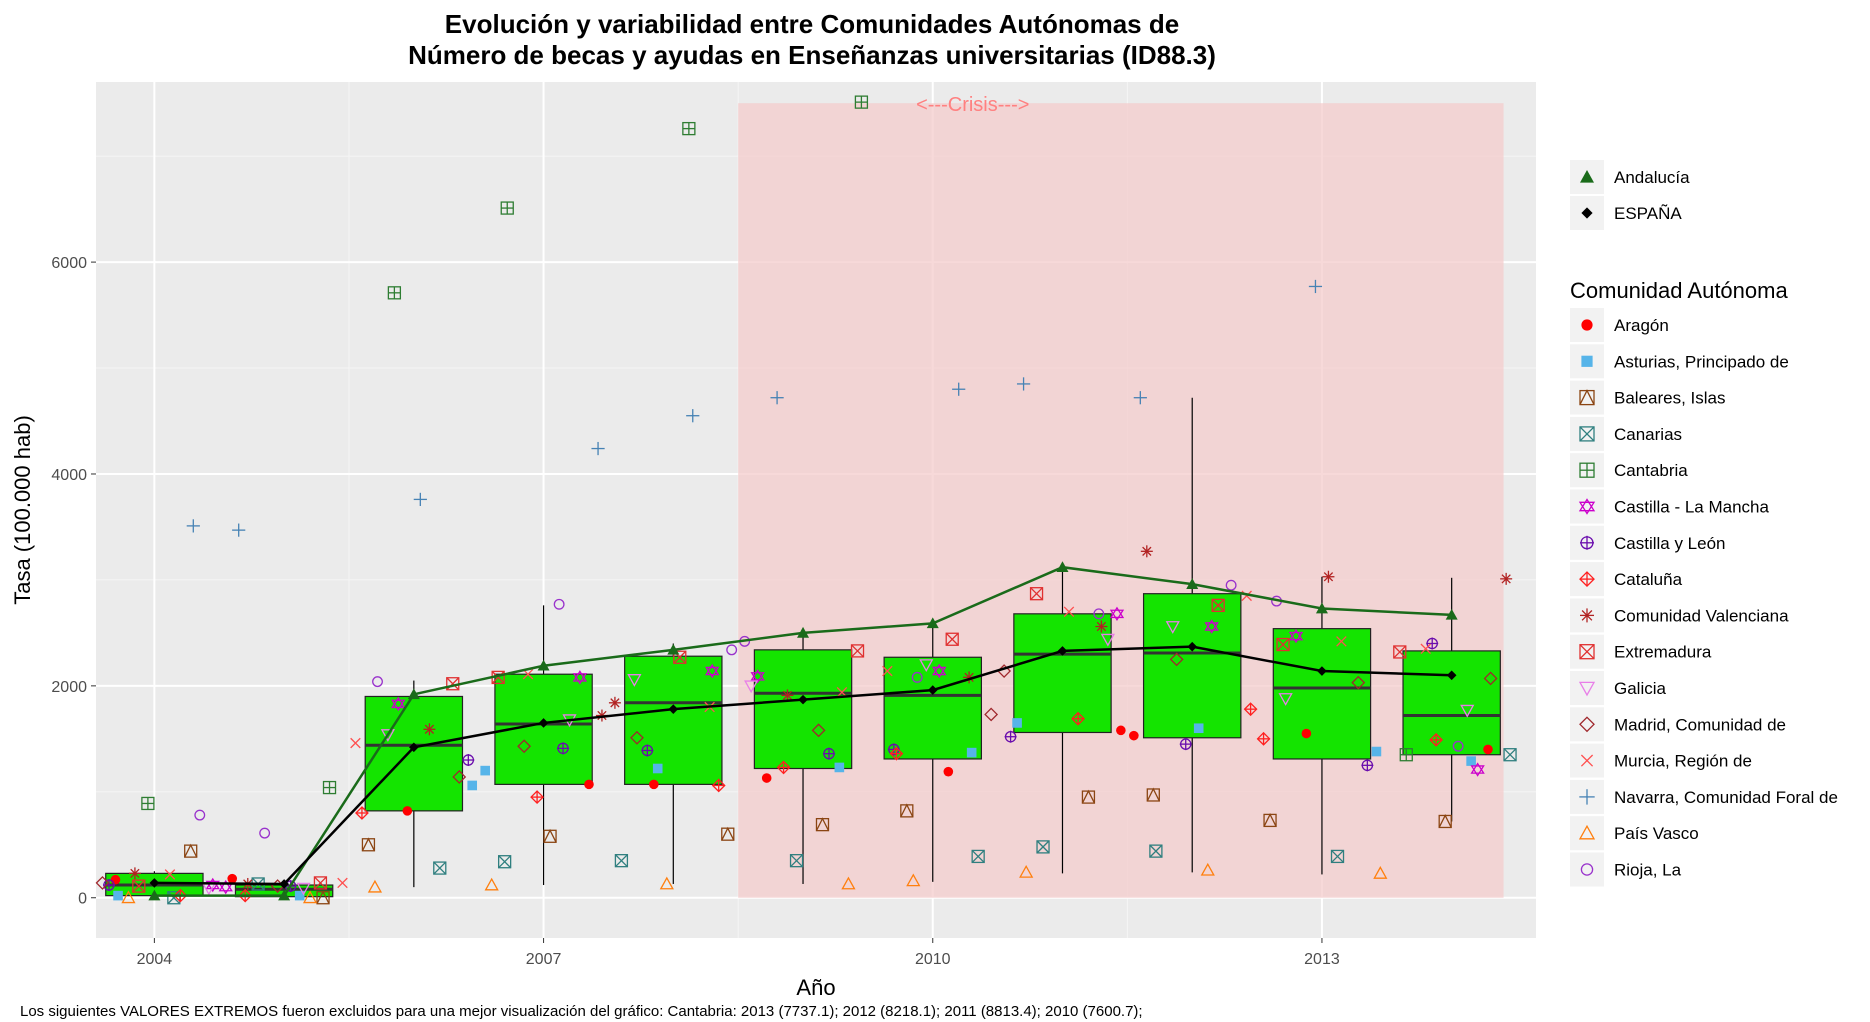 The width and height of the screenshot is (1870, 1022). What do you see at coordinates (1692, 507) in the screenshot?
I see `legend-label: Castilla - La Mancha` at bounding box center [1692, 507].